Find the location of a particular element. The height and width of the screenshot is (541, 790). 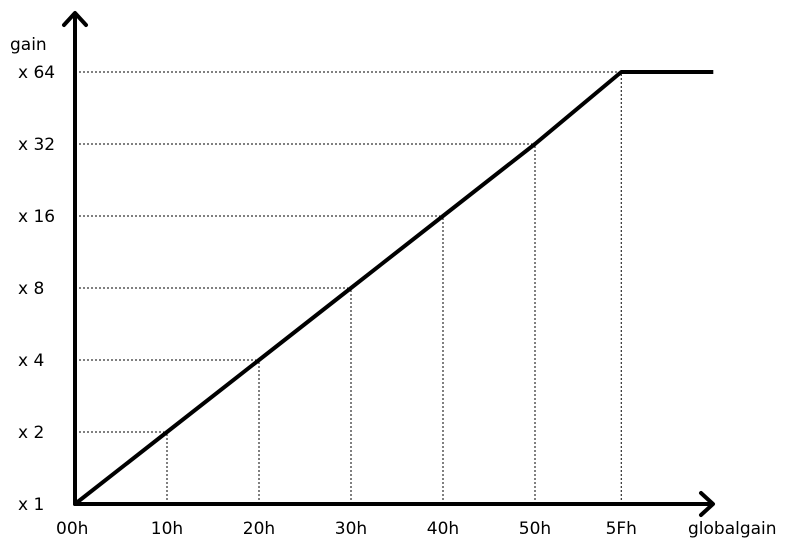

y-tick-label: x 1 is located at coordinates (31, 505).